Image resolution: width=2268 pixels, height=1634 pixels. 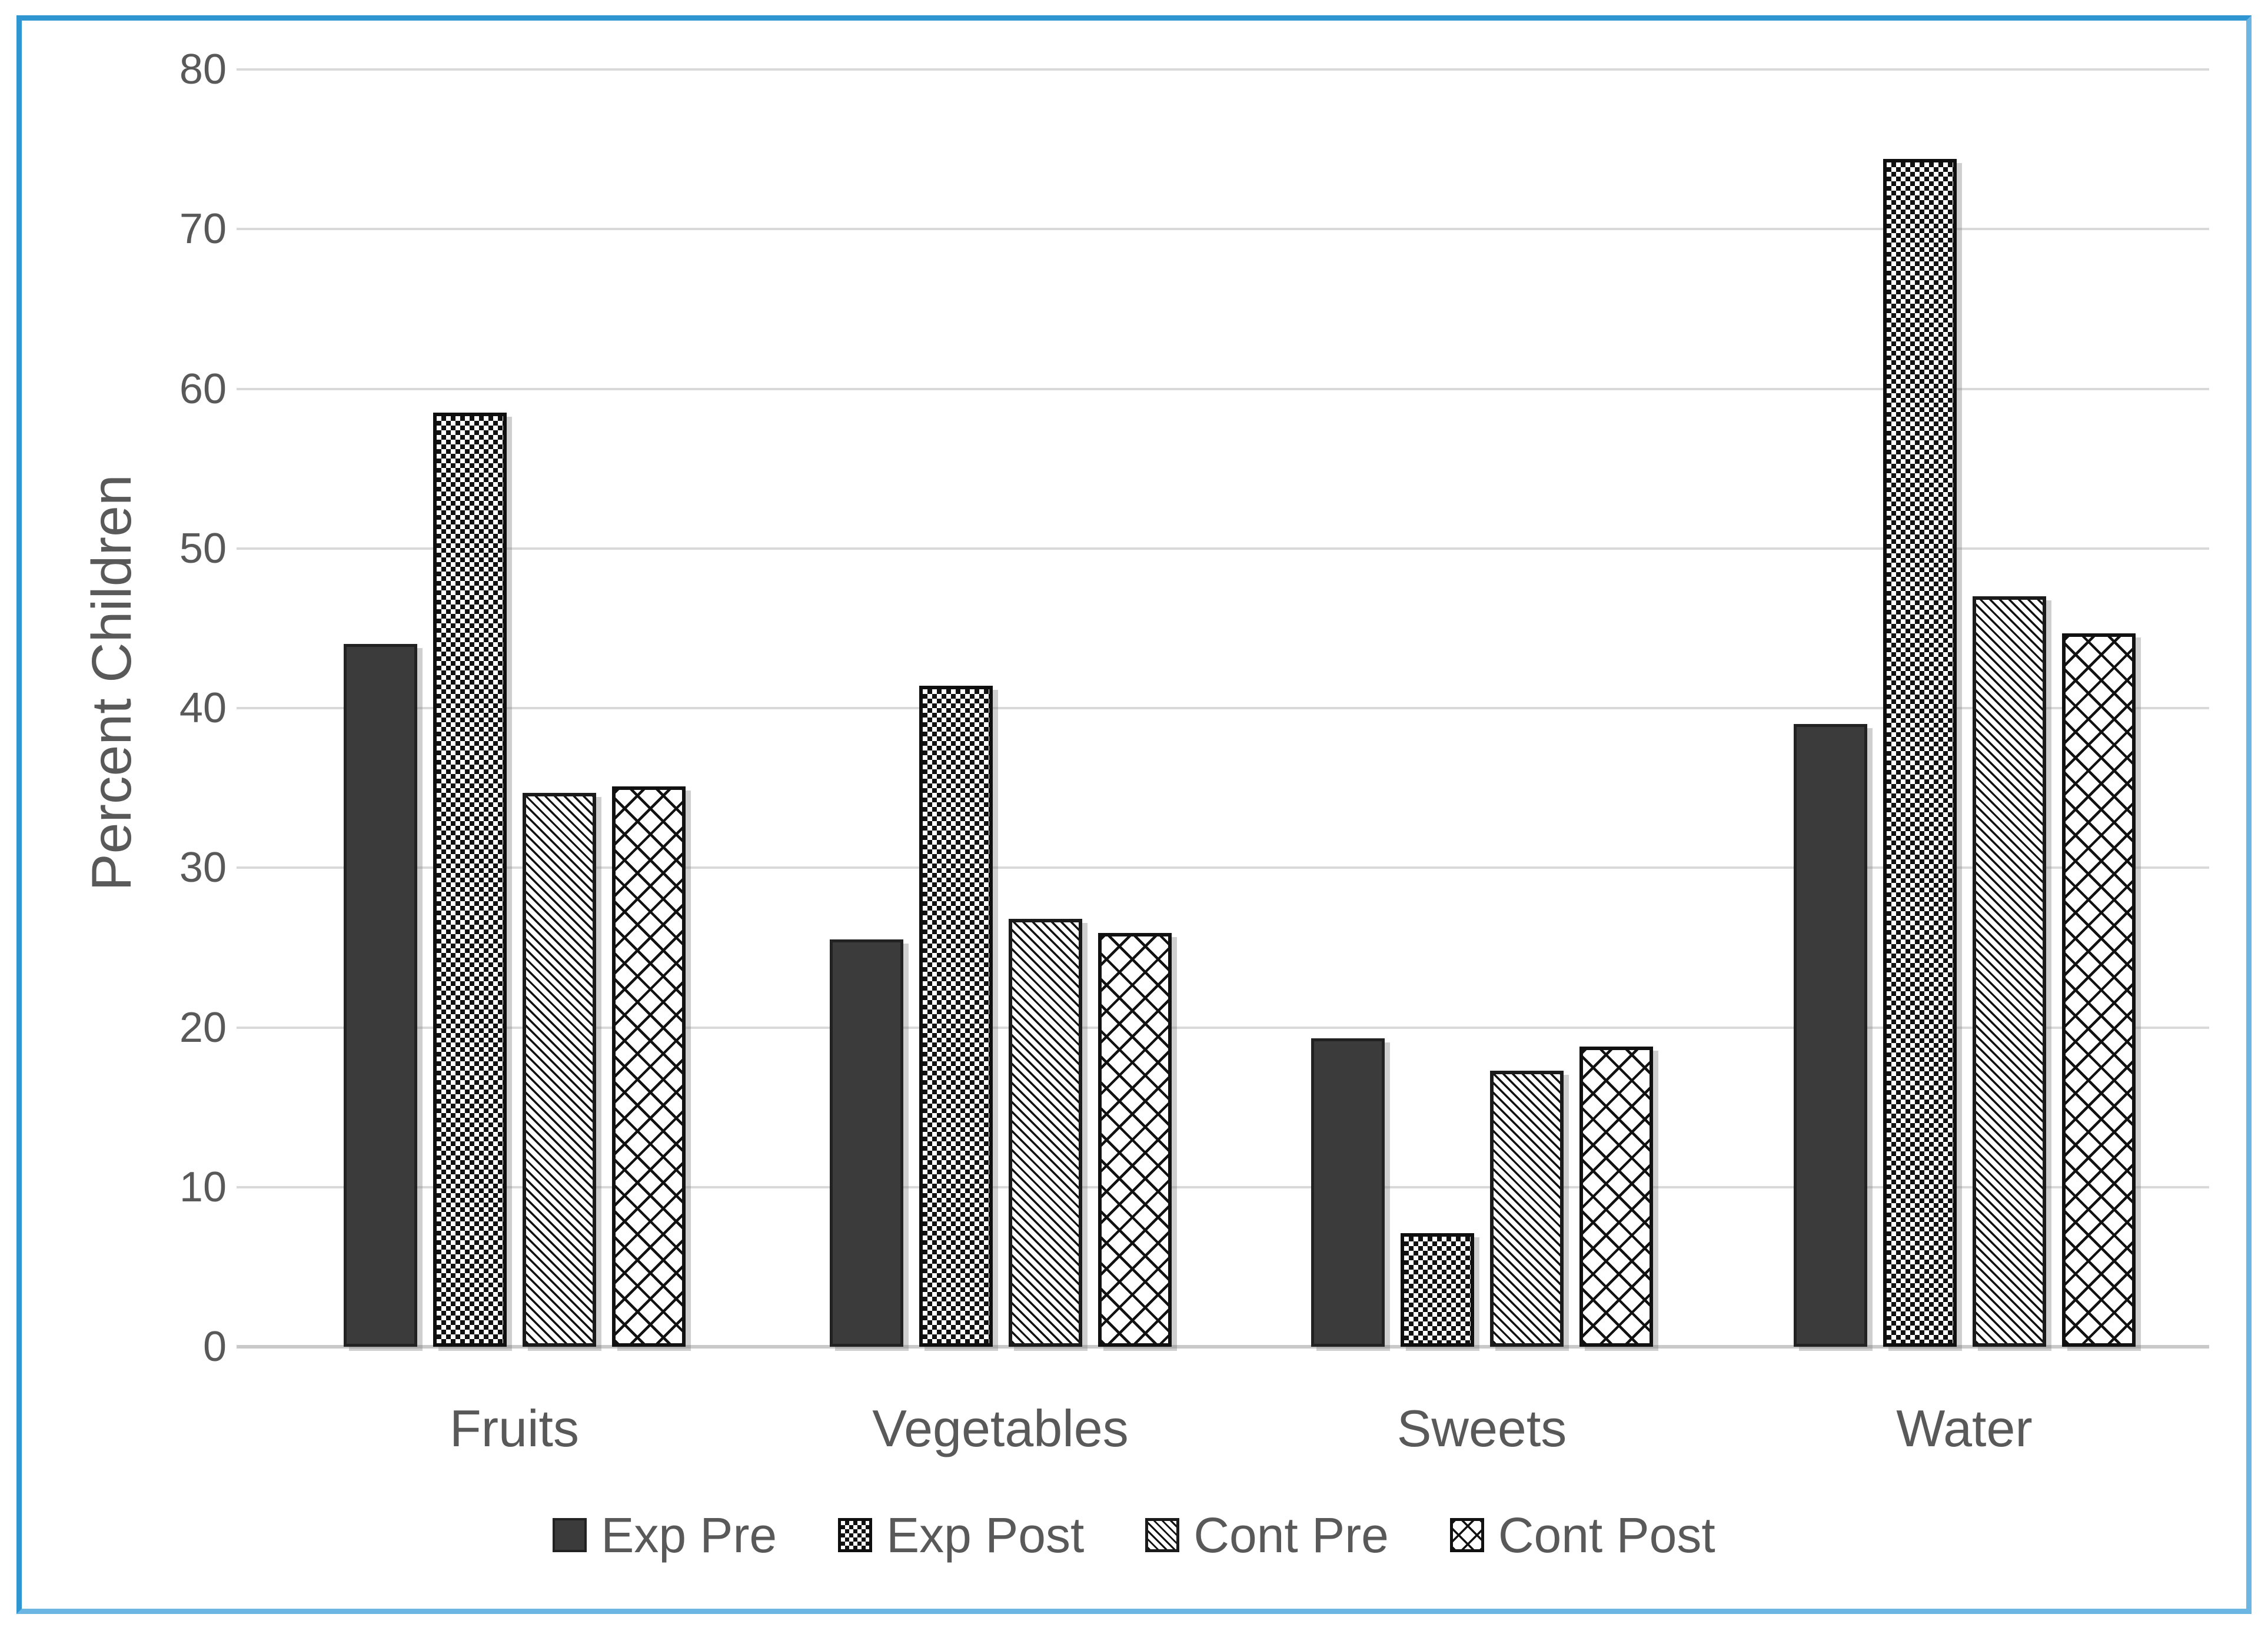 What do you see at coordinates (1964, 1428) in the screenshot?
I see `x-category-label-water: Water` at bounding box center [1964, 1428].